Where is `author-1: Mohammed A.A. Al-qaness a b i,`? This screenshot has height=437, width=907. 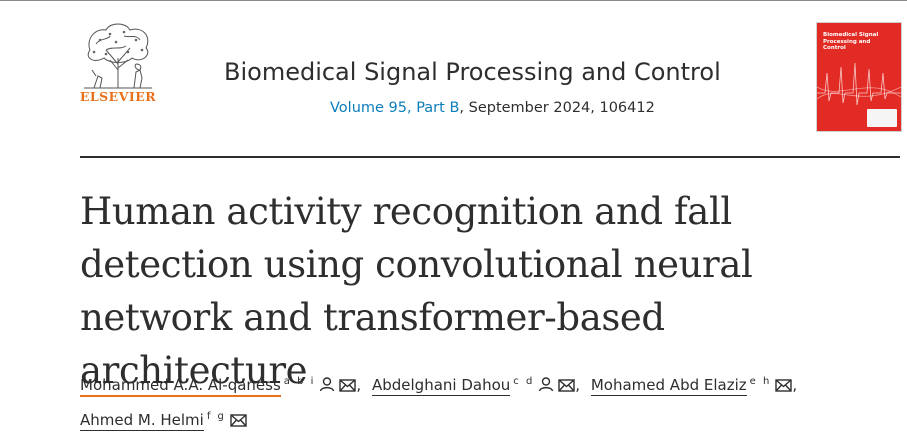 author-1: Mohammed A.A. Al-qaness a b i, is located at coordinates (223, 384).